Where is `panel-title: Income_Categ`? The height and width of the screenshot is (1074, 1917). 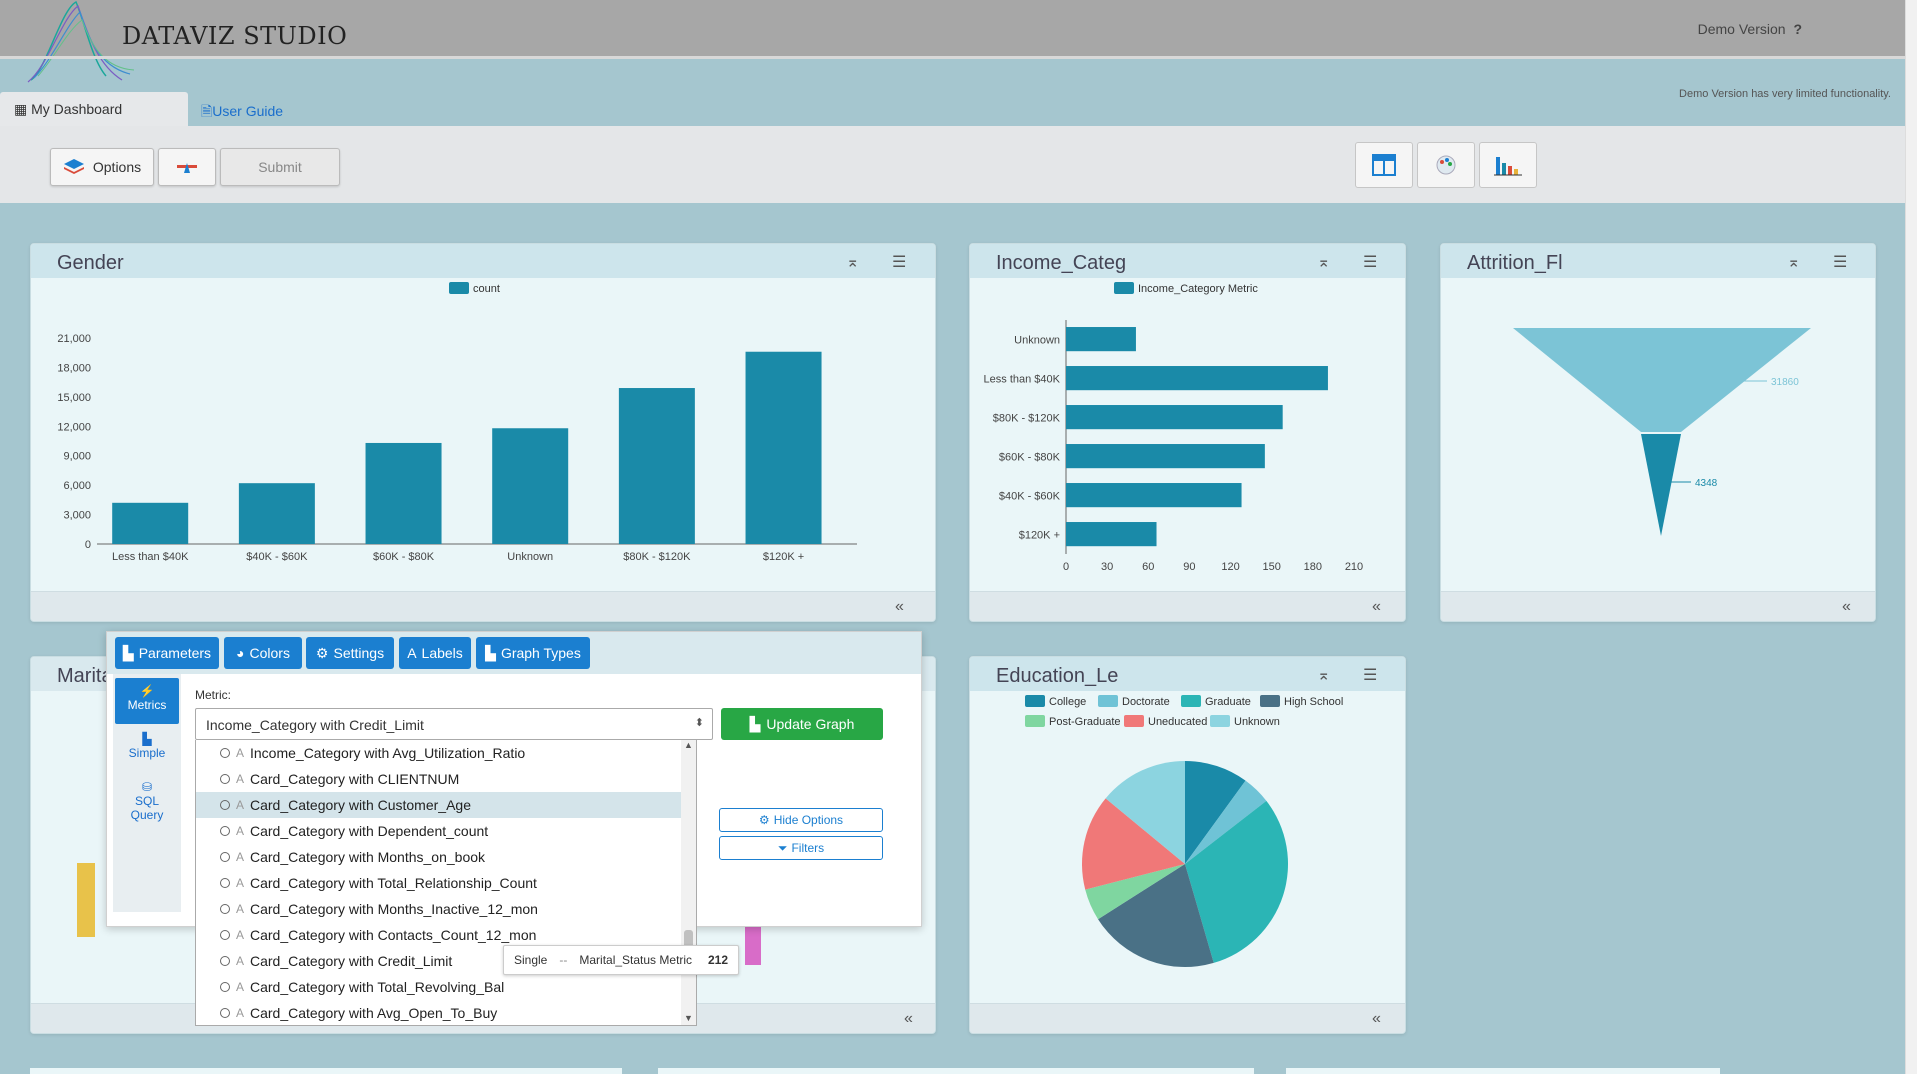
panel-title: Income_Categ is located at coordinates (1061, 263).